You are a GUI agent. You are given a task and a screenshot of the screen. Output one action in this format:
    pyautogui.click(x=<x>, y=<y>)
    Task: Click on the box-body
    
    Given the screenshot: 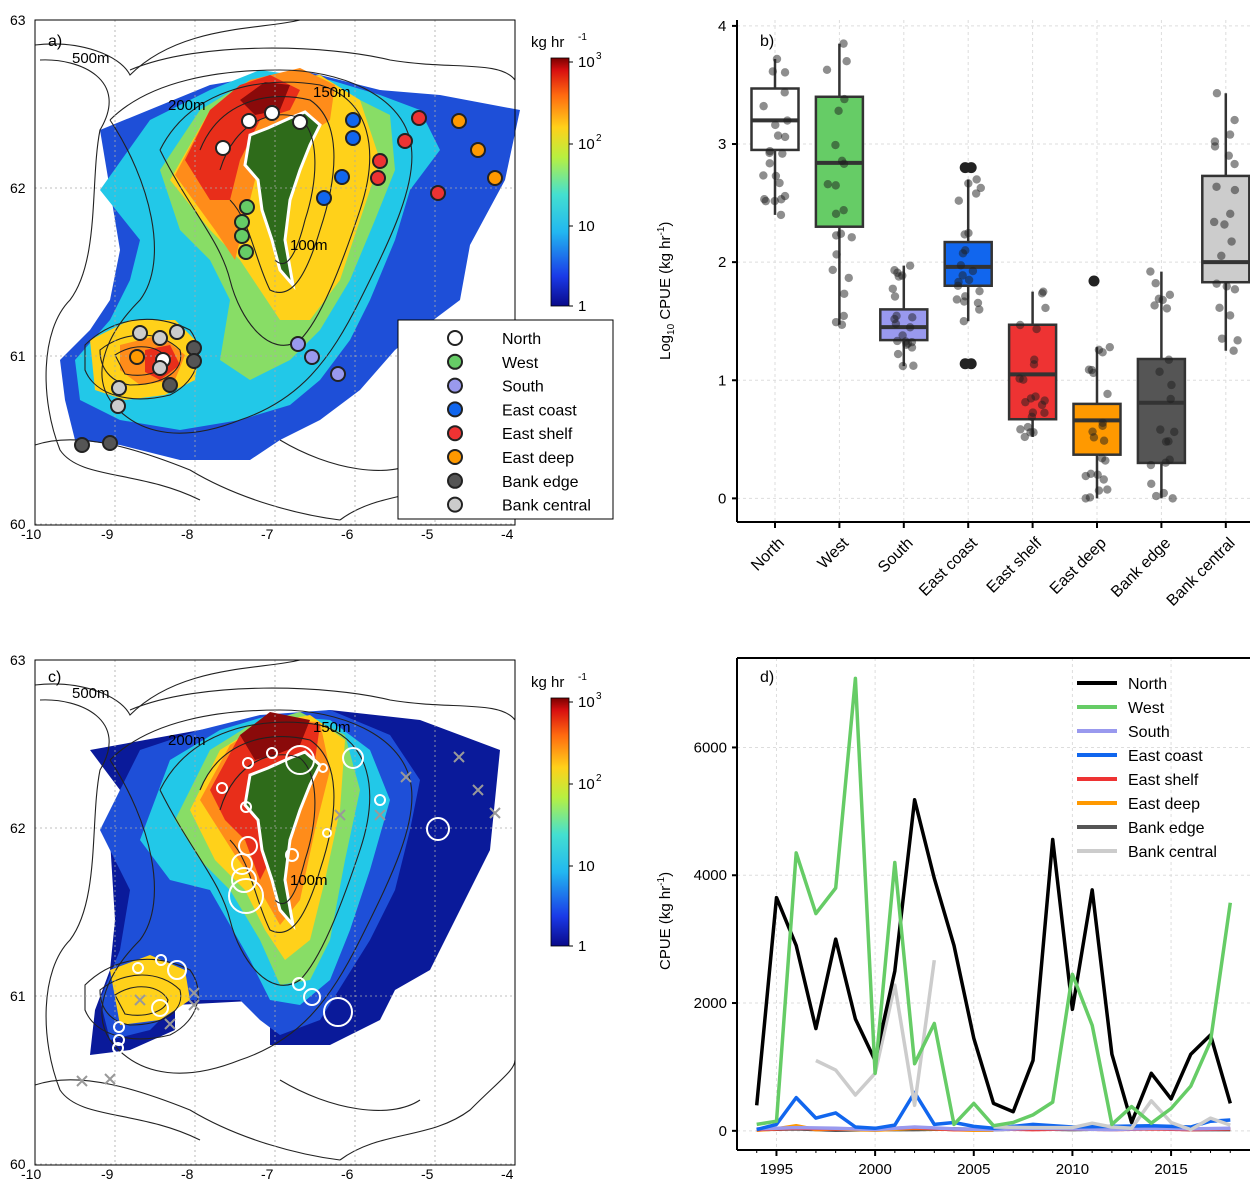 What is the action you would take?
    pyautogui.click(x=1032, y=372)
    